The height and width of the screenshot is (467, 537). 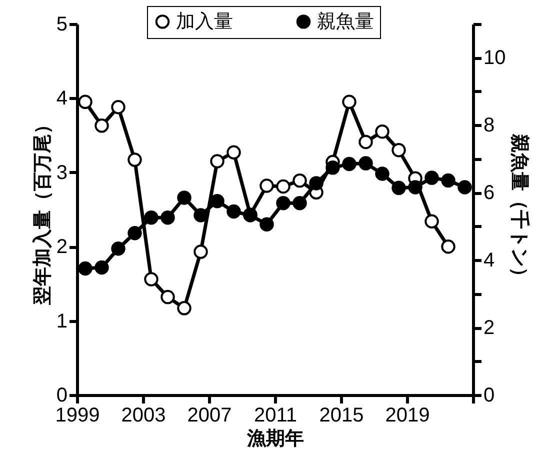 What do you see at coordinates (489, 261) in the screenshot?
I see `y2-tick-label: 4` at bounding box center [489, 261].